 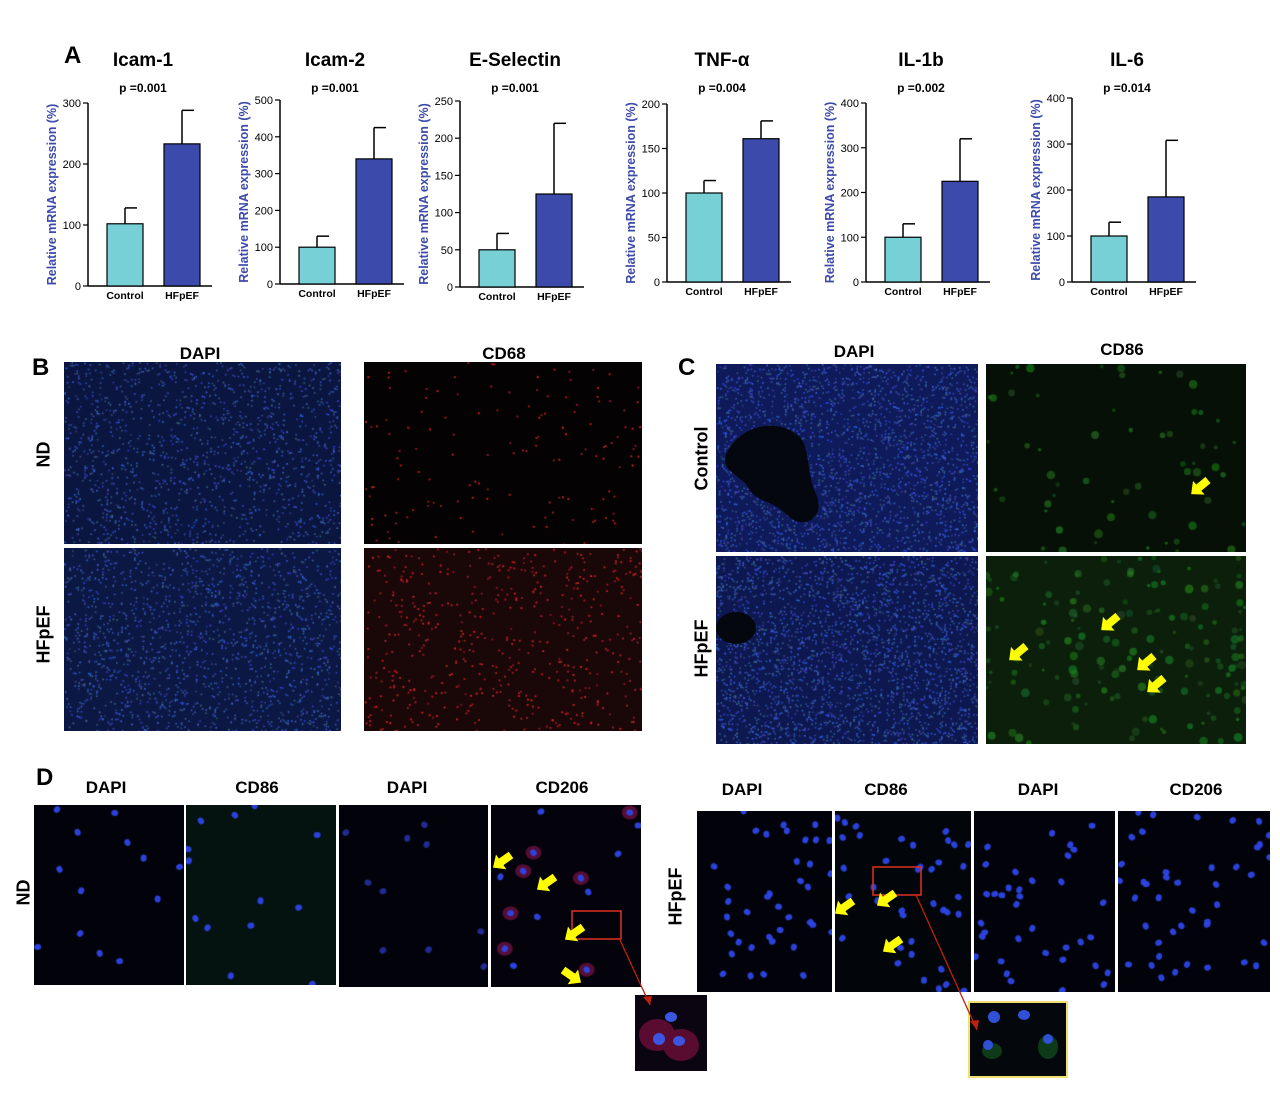 I want to click on micrograph-b-nd-cd68, so click(x=503, y=453).